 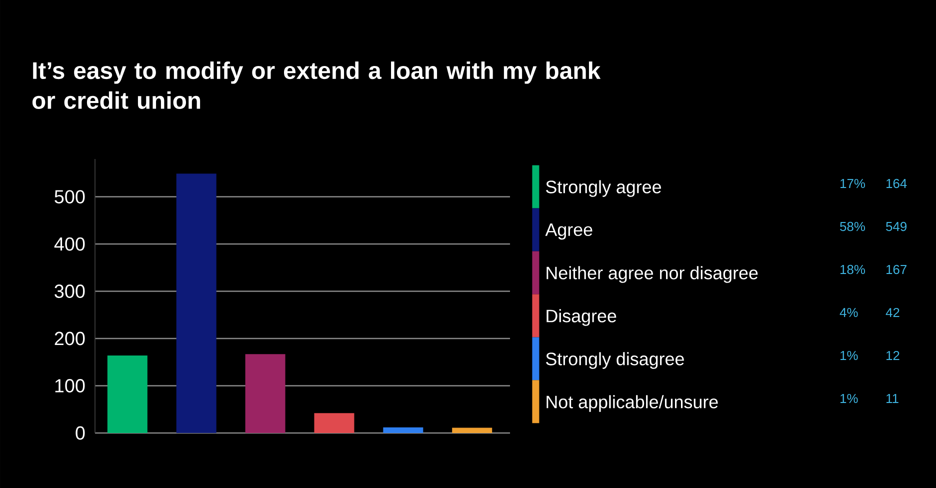 What do you see at coordinates (316, 85) in the screenshot?
I see `chart-title: It’s easy to modify or extend a loan with my bank or credit union` at bounding box center [316, 85].